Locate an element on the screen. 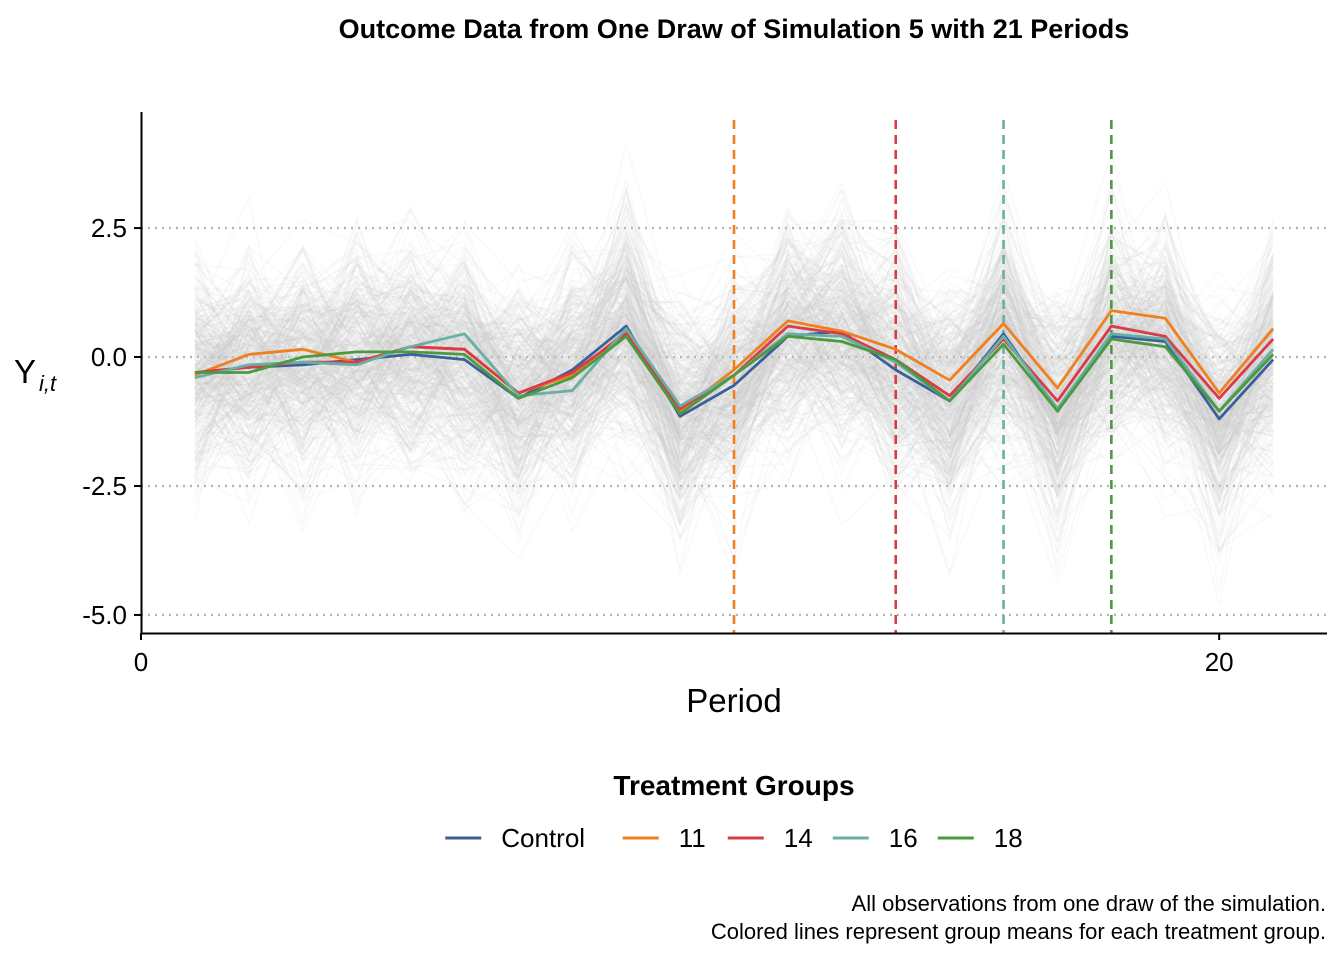 This screenshot has width=1344, height=960. group-mean-lines is located at coordinates (734, 365).